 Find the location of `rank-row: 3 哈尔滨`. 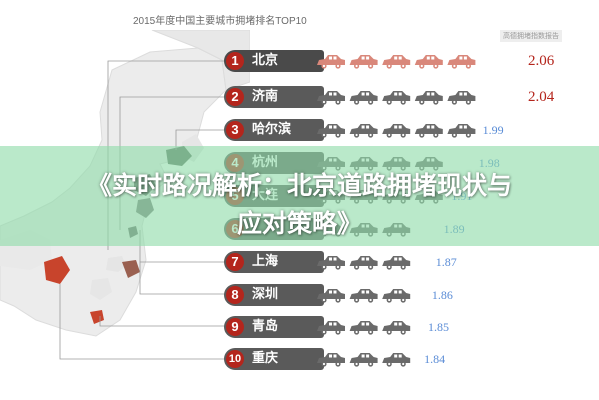

rank-row: 3 哈尔滨 is located at coordinates (274, 130).